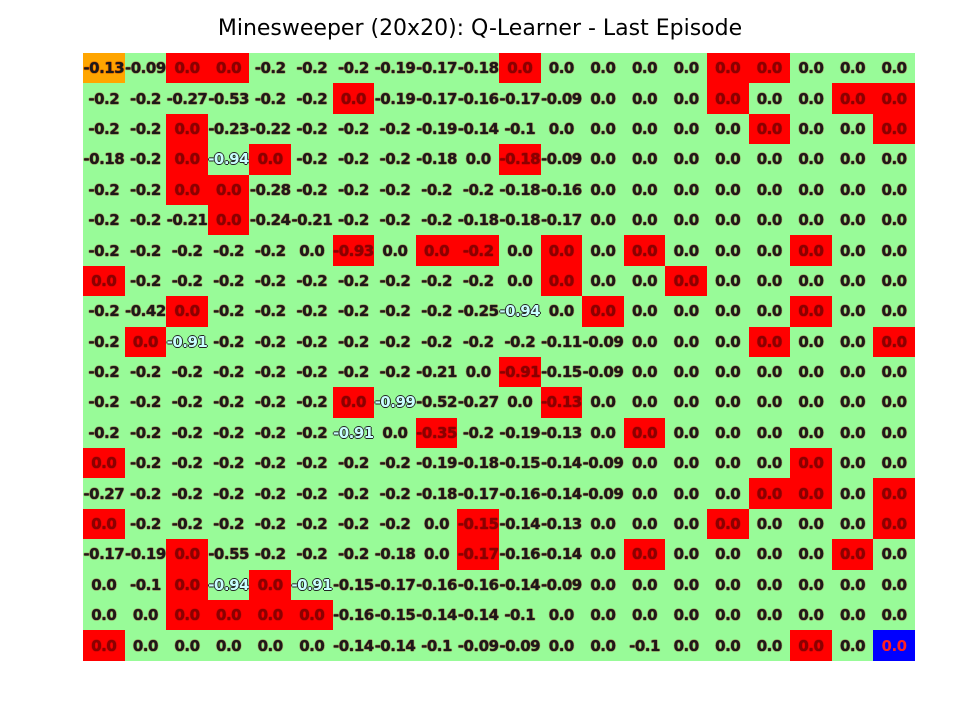 Image resolution: width=960 pixels, height=720 pixels. I want to click on mine-cell: -0.35, so click(436, 433).